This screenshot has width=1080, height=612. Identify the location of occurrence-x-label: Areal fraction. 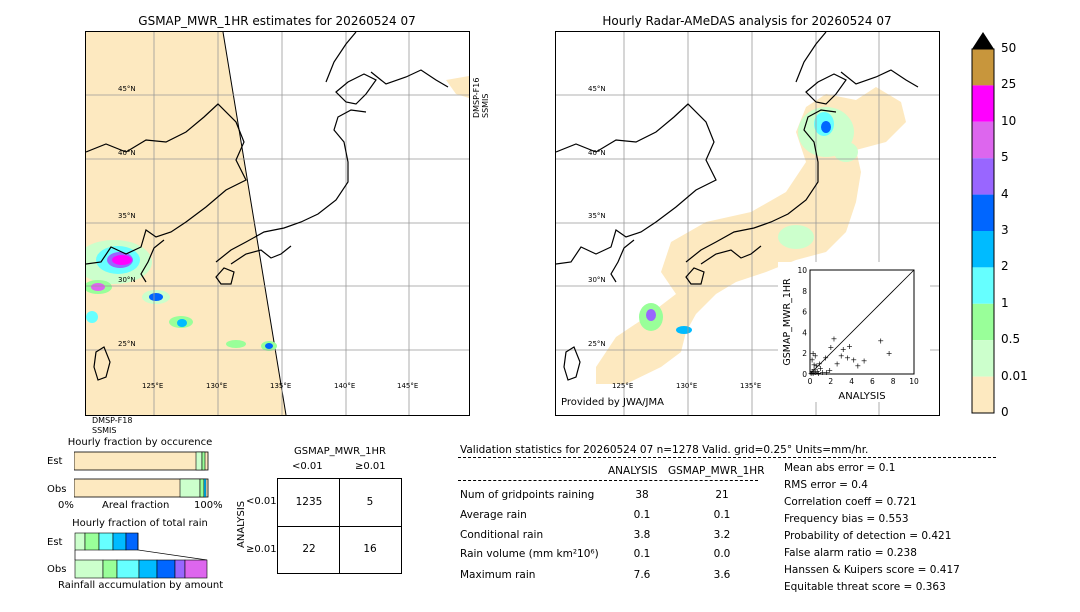
(136, 505).